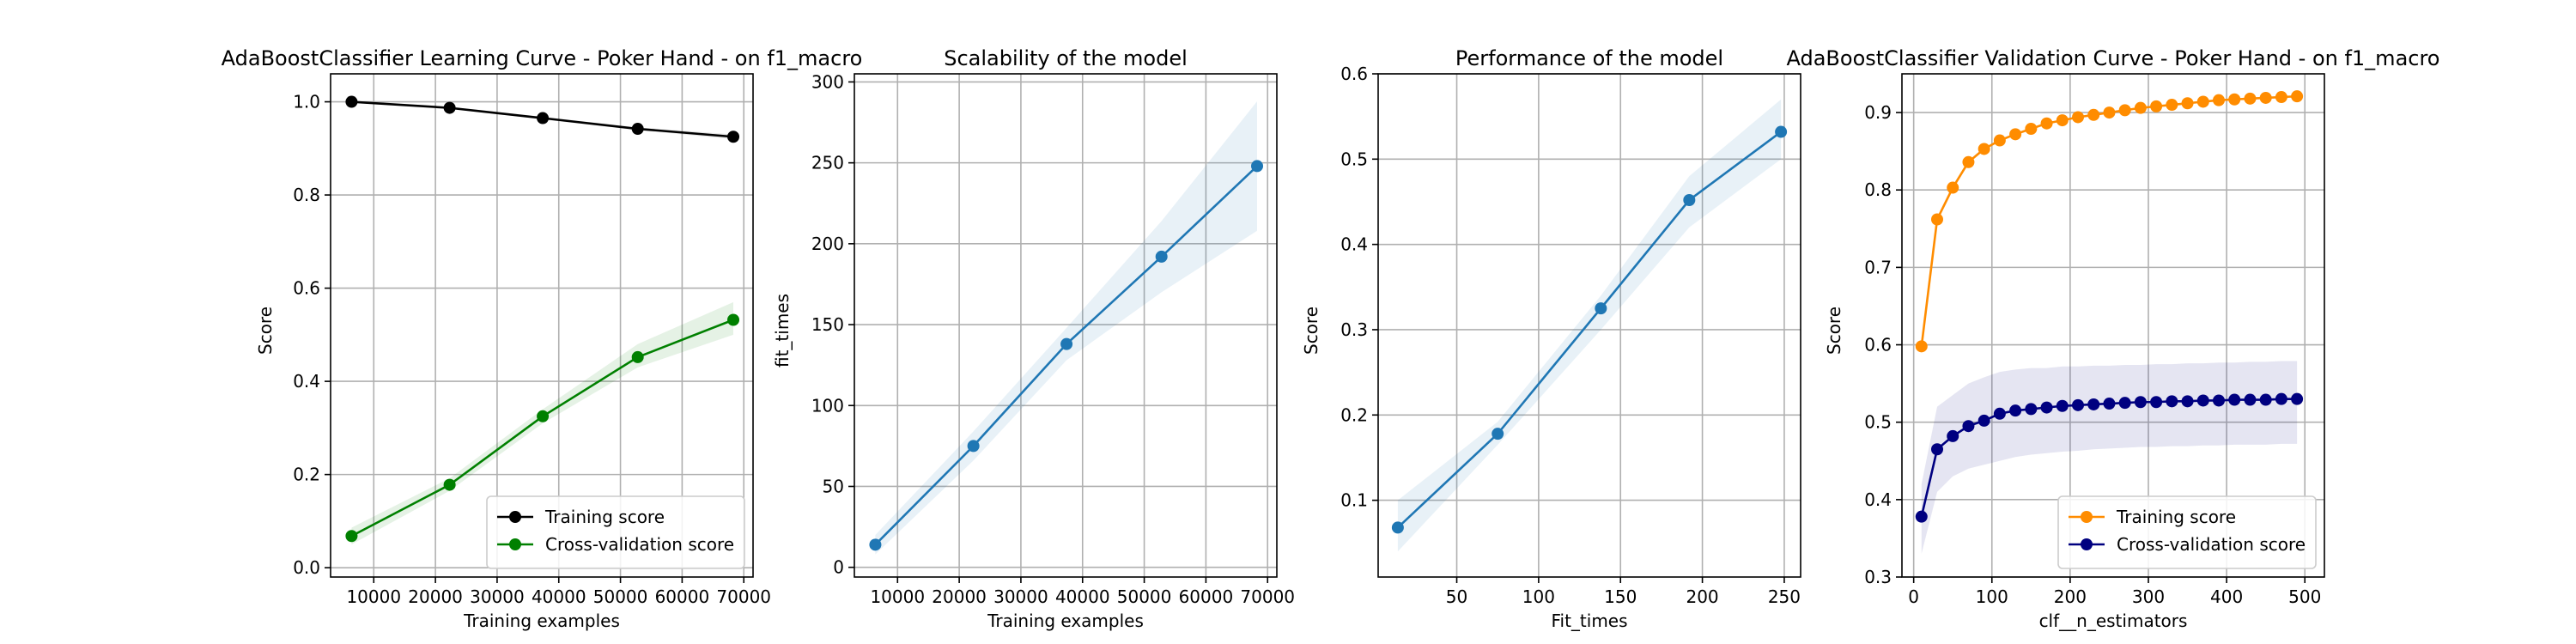 Image resolution: width=2576 pixels, height=644 pixels. I want to click on s1-ytick-label-0: 0.0, so click(306, 567).